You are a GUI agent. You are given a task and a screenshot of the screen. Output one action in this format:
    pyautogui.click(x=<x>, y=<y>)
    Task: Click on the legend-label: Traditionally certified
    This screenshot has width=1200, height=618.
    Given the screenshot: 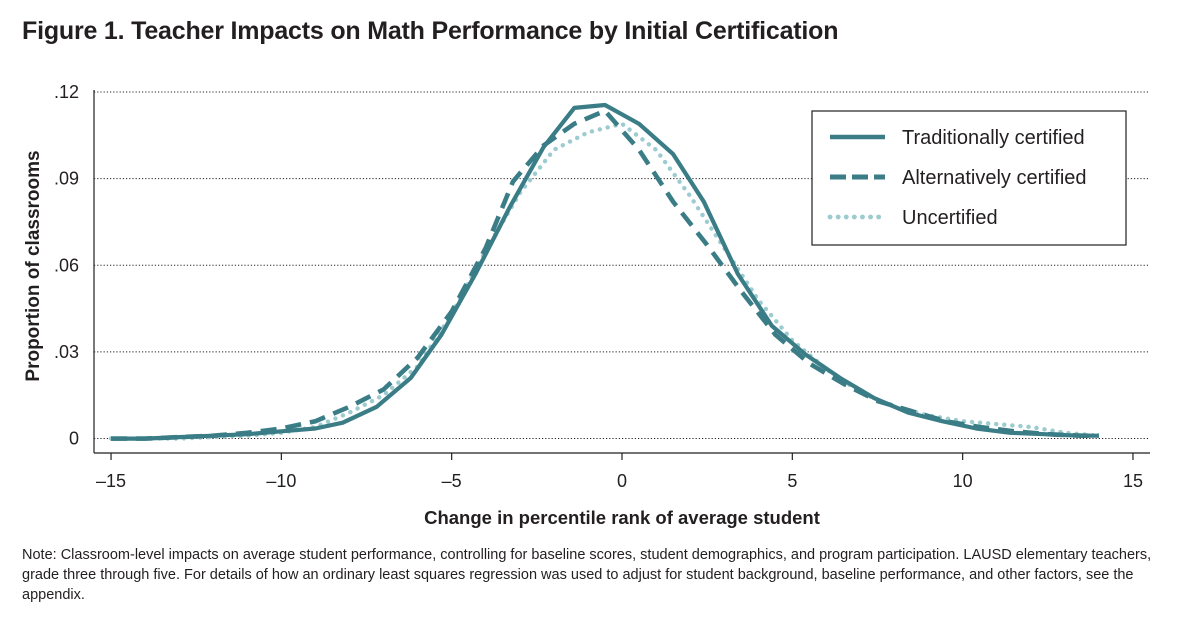 What is the action you would take?
    pyautogui.click(x=993, y=138)
    